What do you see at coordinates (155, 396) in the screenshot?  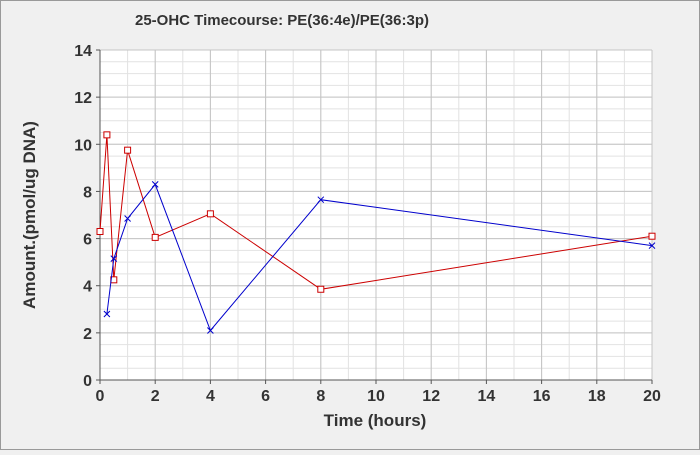 I see `x-tick-label: 2` at bounding box center [155, 396].